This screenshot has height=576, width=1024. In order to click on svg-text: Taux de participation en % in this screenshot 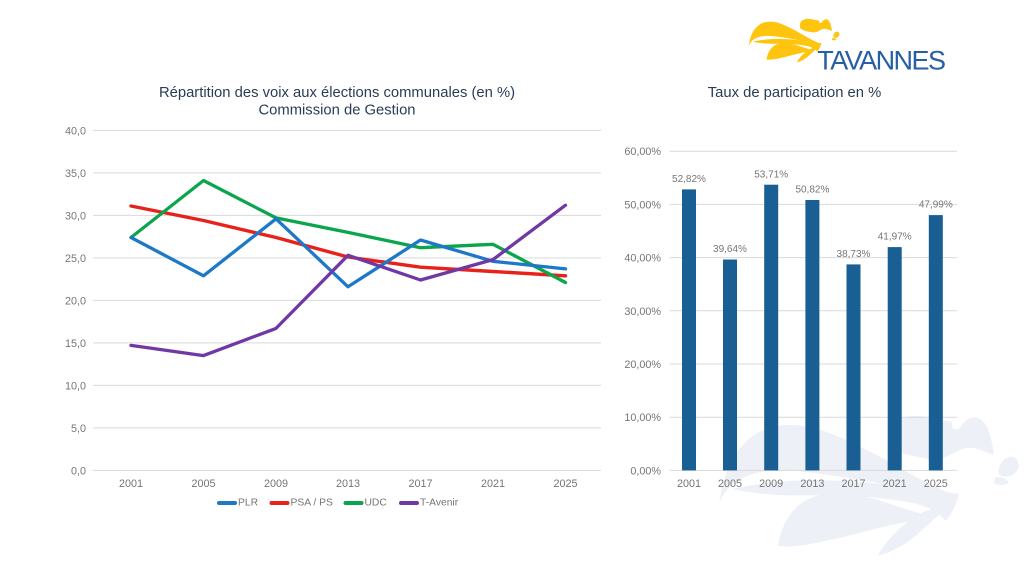, I will do `click(795, 93)`.